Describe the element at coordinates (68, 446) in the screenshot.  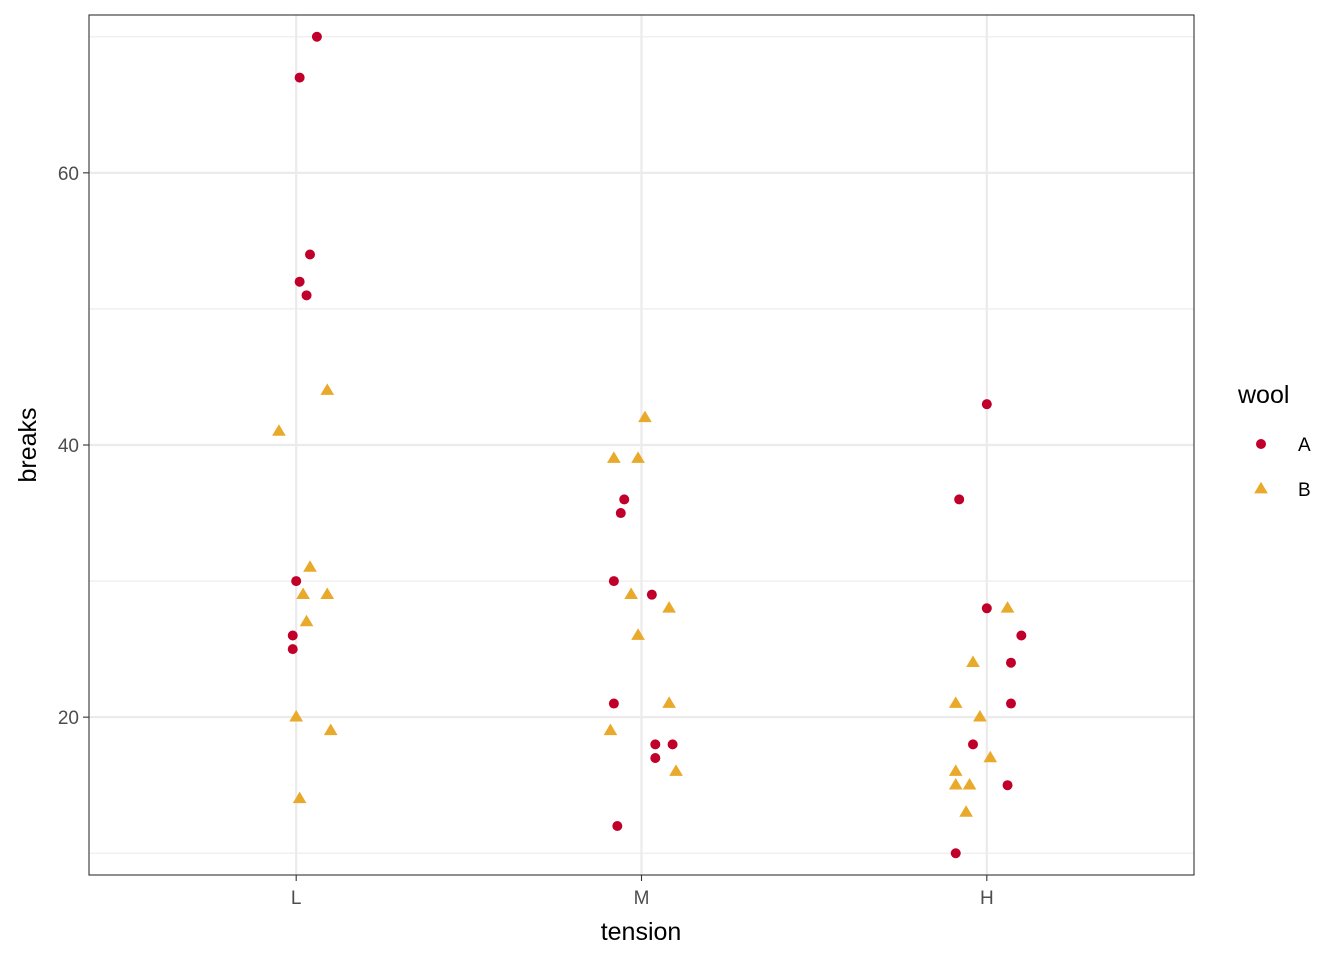
I see `y-tick-label: 40` at that location.